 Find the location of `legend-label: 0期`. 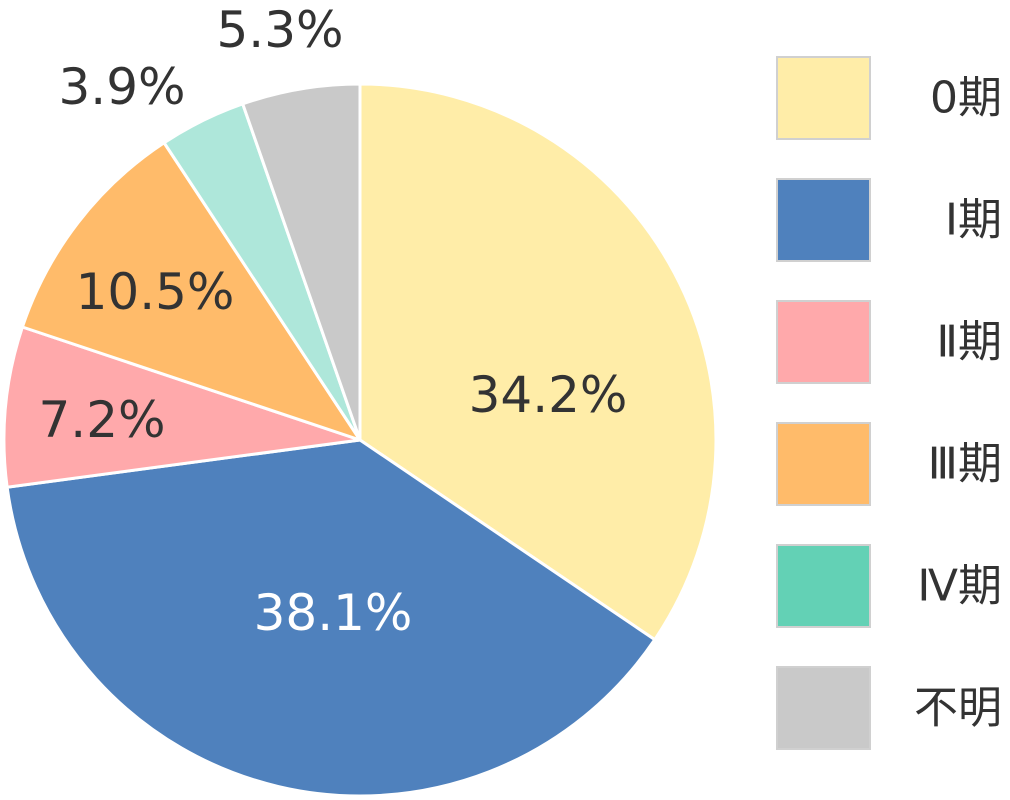

legend-label: 0期 is located at coordinates (966, 98).